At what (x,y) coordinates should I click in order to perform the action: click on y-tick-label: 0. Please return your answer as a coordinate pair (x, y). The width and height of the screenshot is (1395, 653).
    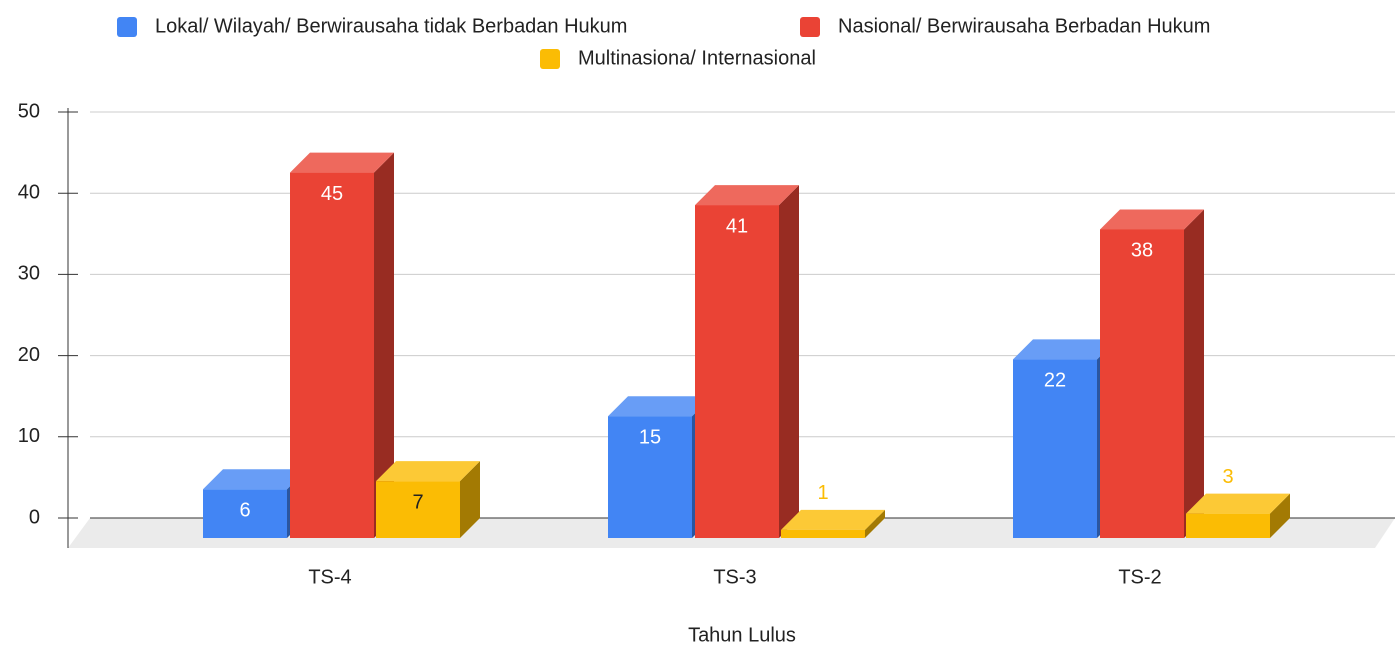
    Looking at the image, I should click on (34, 517).